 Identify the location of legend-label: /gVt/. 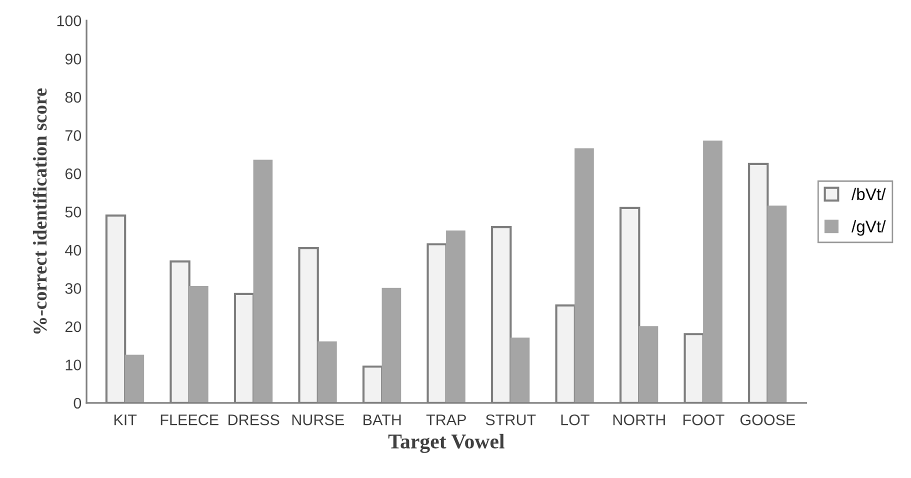
(869, 228).